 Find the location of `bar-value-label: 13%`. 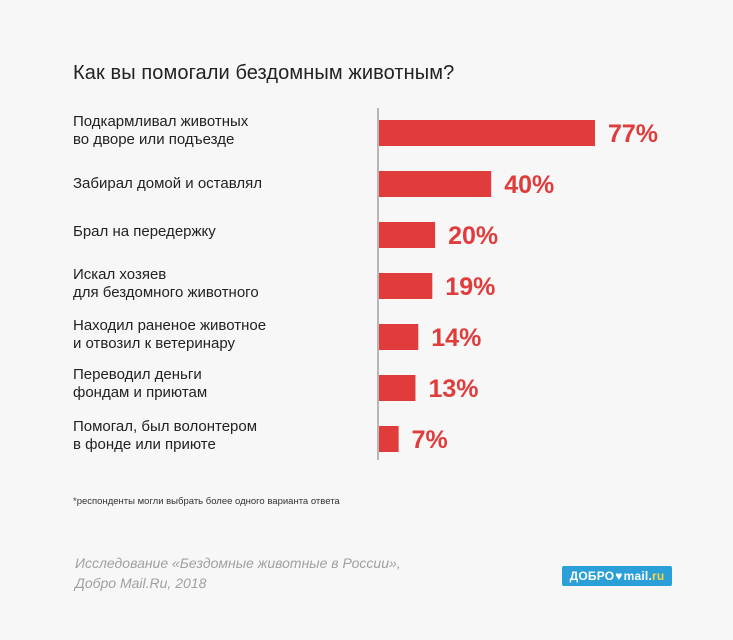

bar-value-label: 13% is located at coordinates (453, 389).